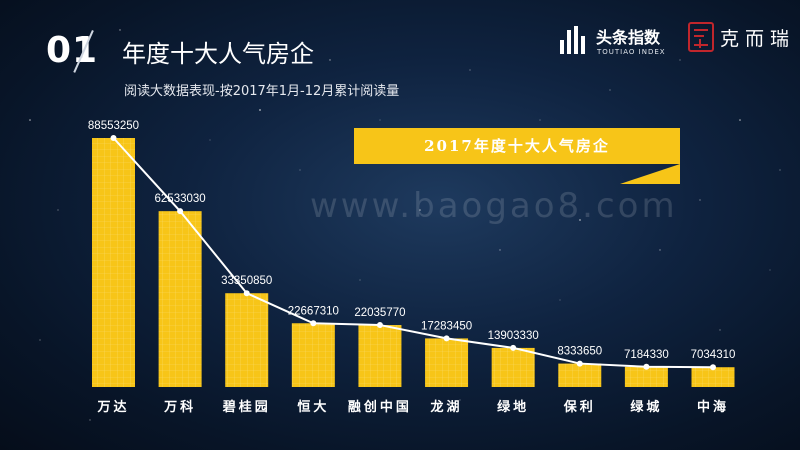 This screenshot has width=800, height=450. I want to click on seal-icon, so click(701, 37).